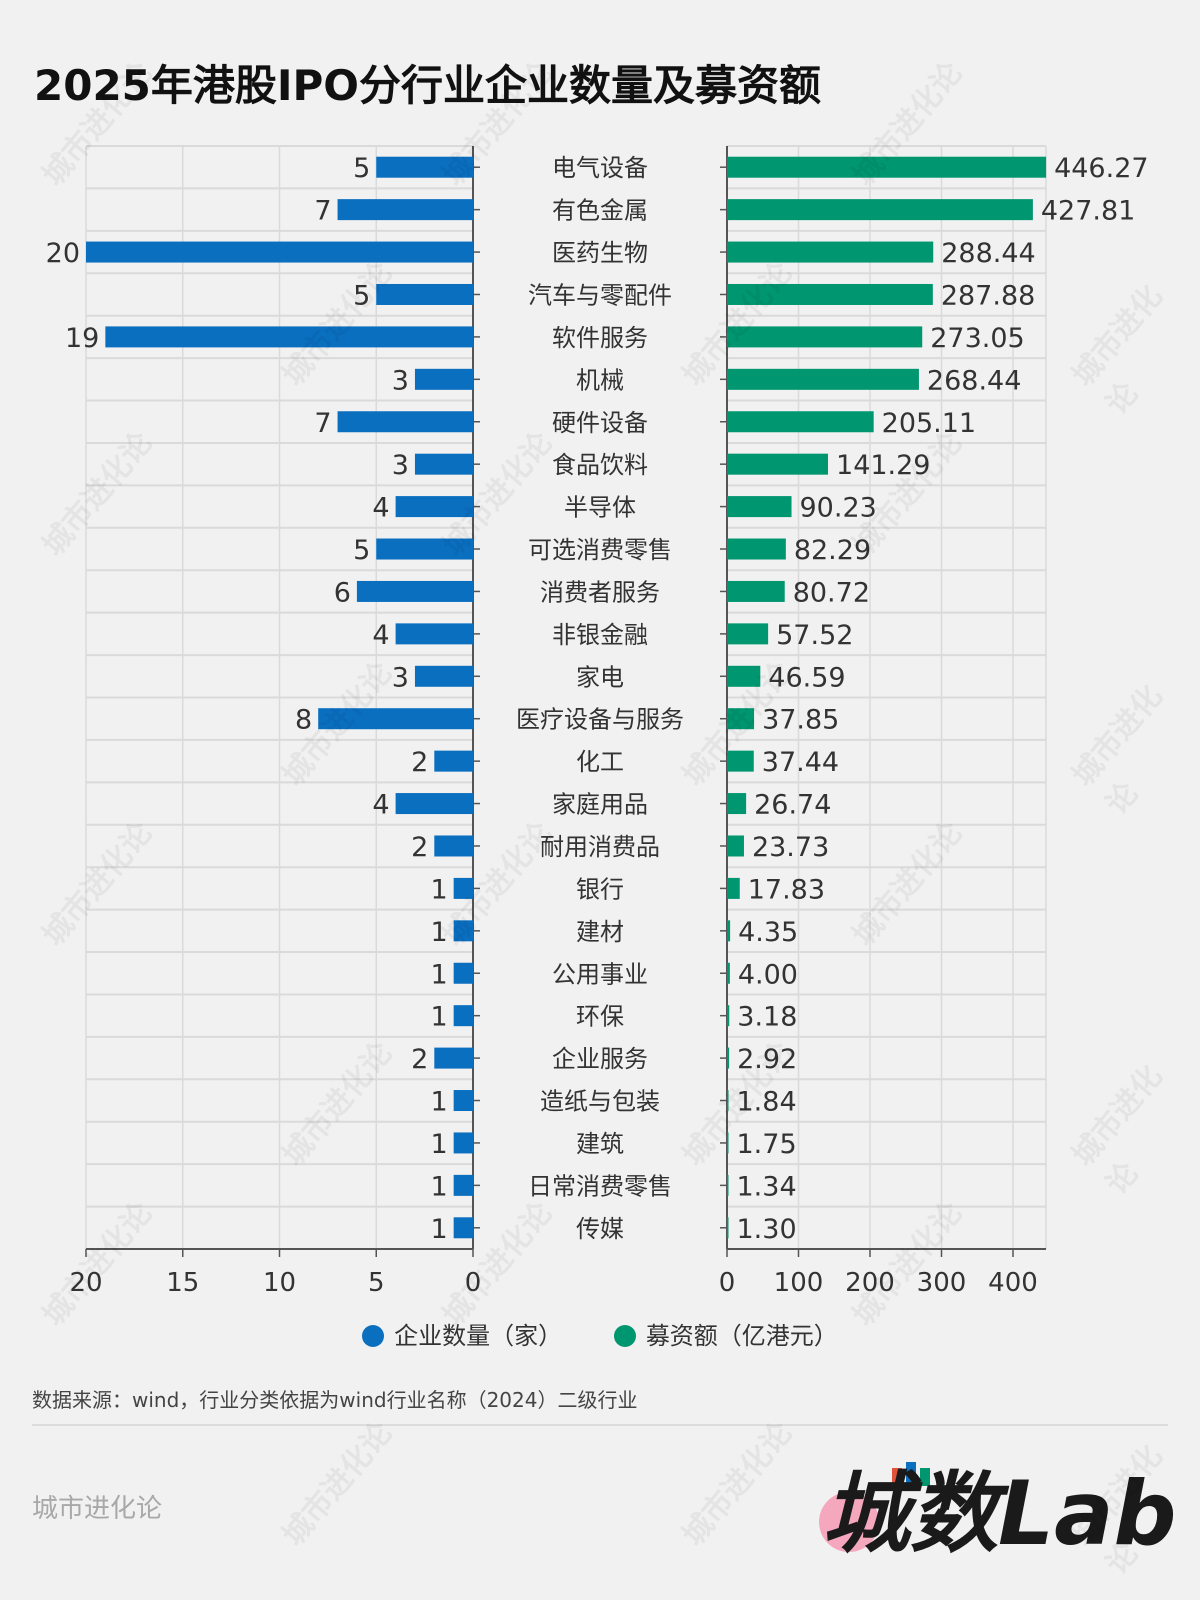 Image resolution: width=1200 pixels, height=1600 pixels. I want to click on x-tick-label-right: 400, so click(1013, 1283).